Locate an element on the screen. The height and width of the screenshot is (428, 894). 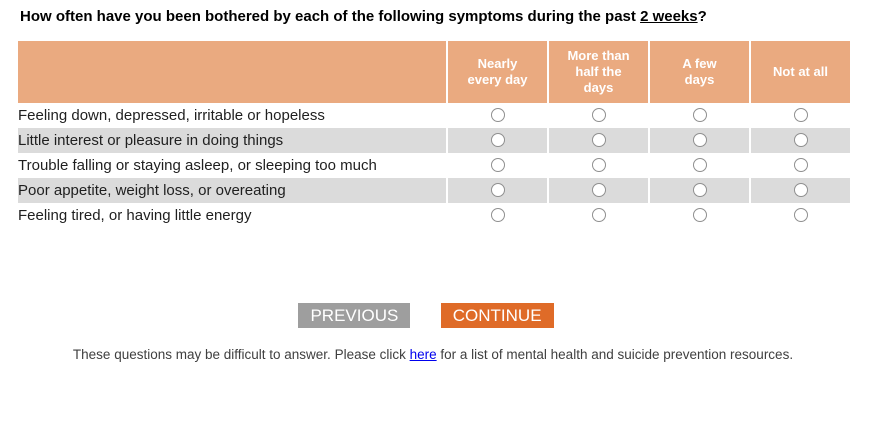
resources-link: here is located at coordinates (423, 354).